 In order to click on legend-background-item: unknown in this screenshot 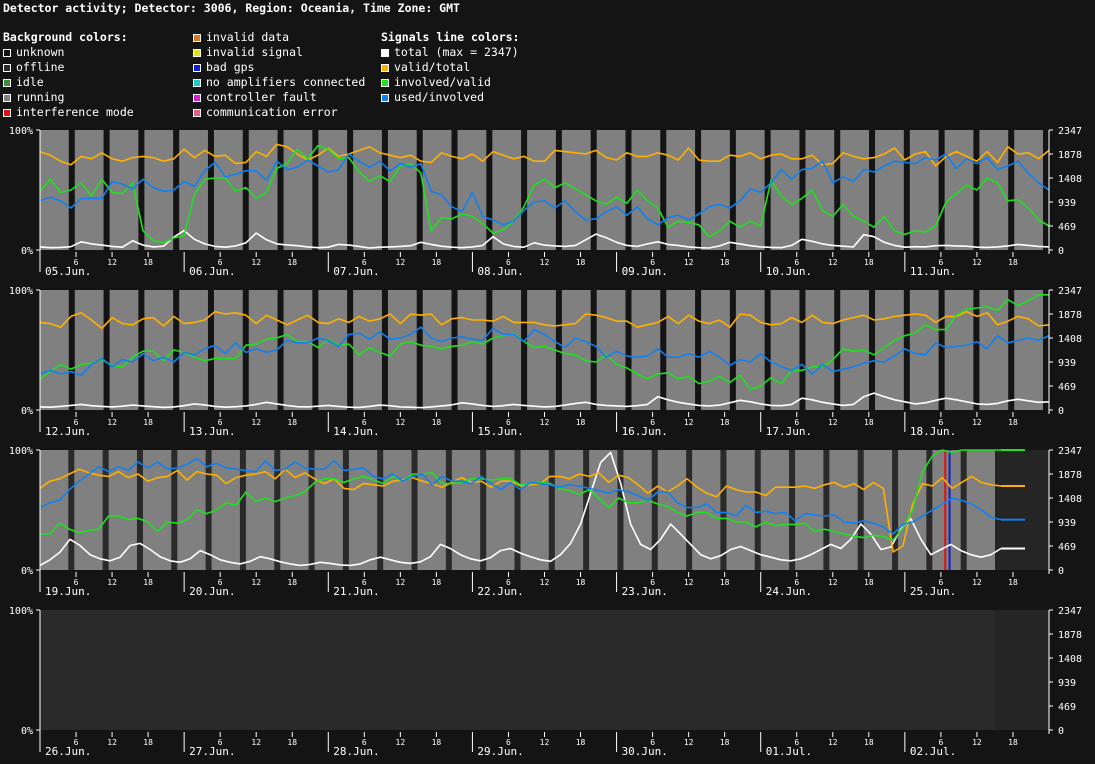, I will do `click(68, 52)`.